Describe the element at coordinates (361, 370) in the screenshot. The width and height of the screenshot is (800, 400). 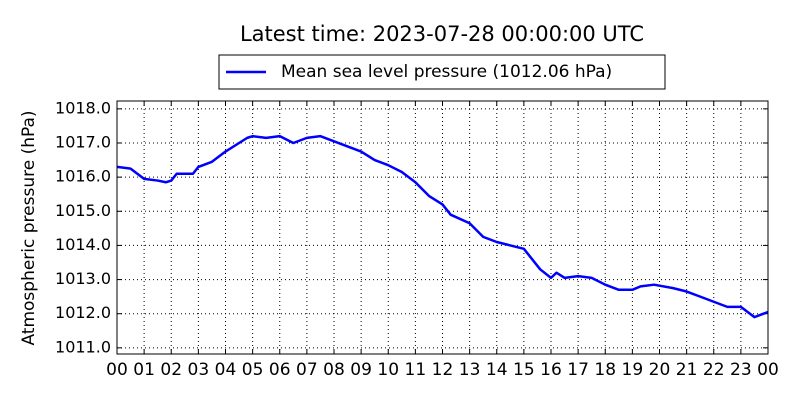
I see `x-tick-label: 09` at that location.